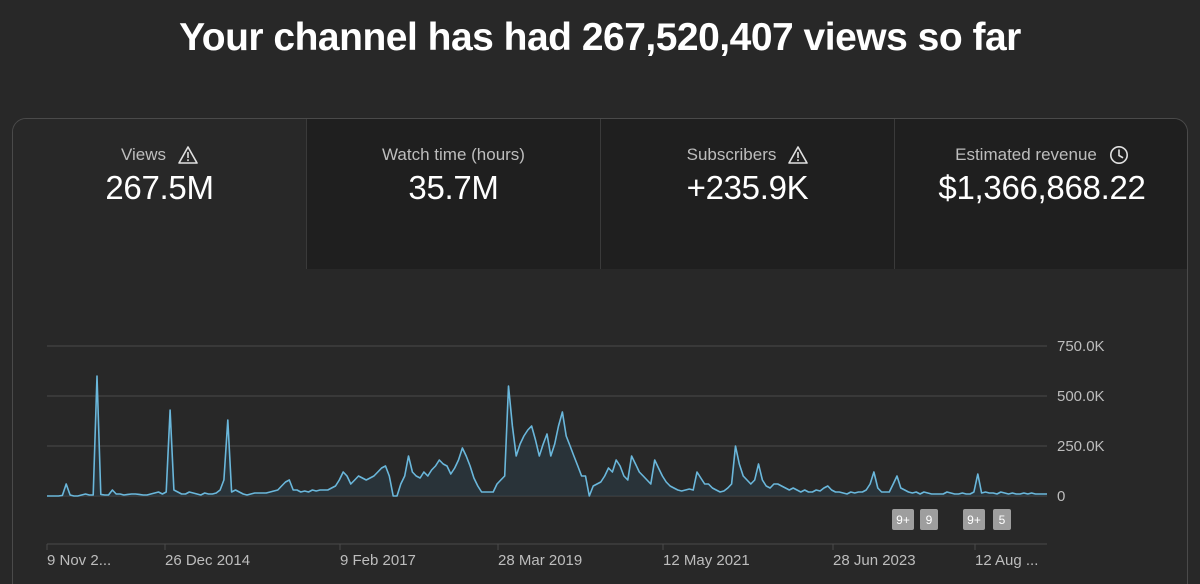 Image resolution: width=1200 pixels, height=584 pixels. What do you see at coordinates (1061, 496) in the screenshot?
I see `y-tick-label: 0` at bounding box center [1061, 496].